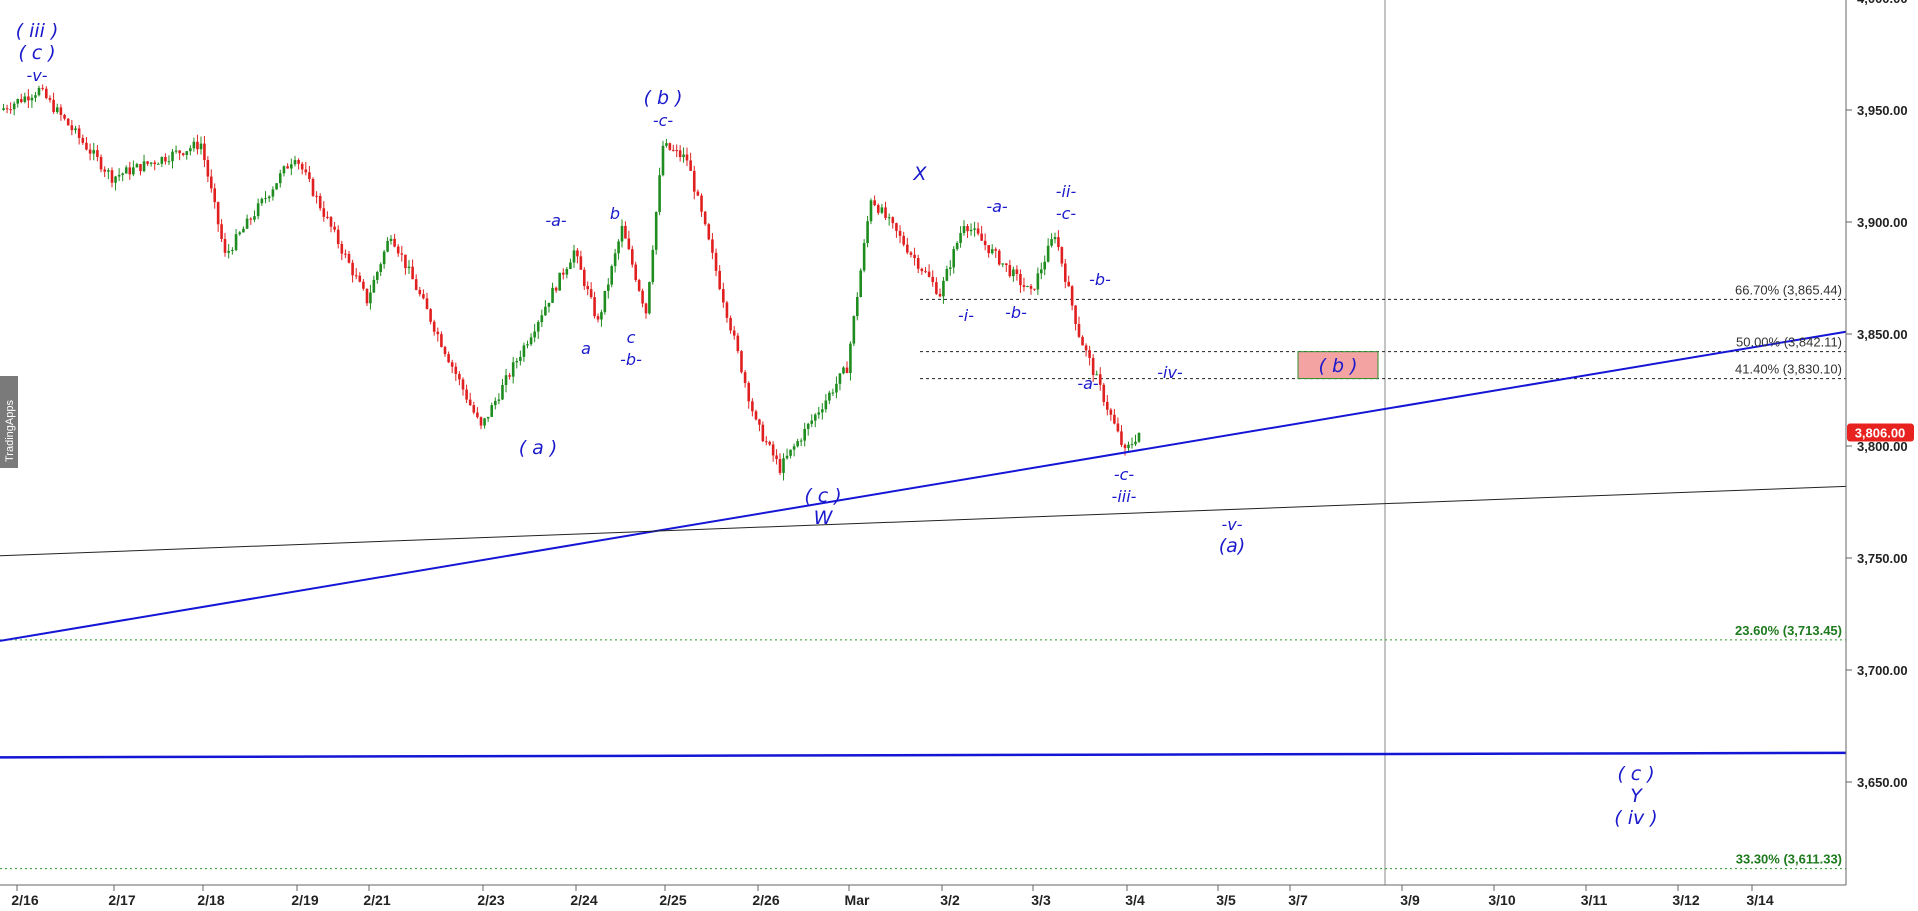 This screenshot has height=911, width=1918. Describe the element at coordinates (37, 31) in the screenshot. I see `wave-label: ( iii )` at that location.